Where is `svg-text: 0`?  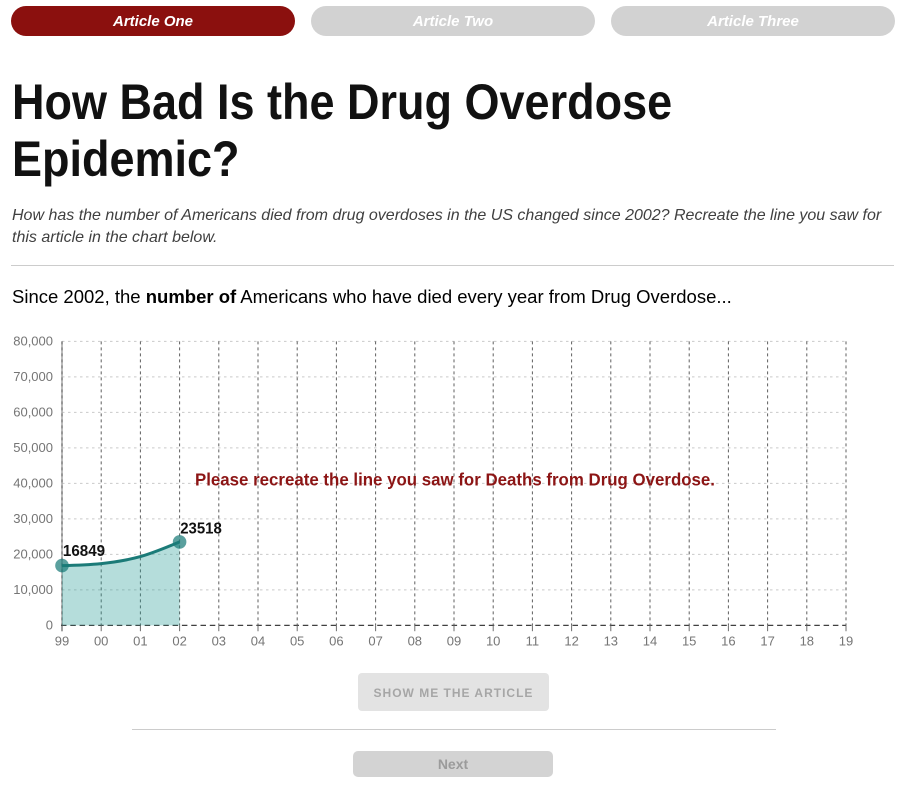 svg-text: 0 is located at coordinates (49, 625).